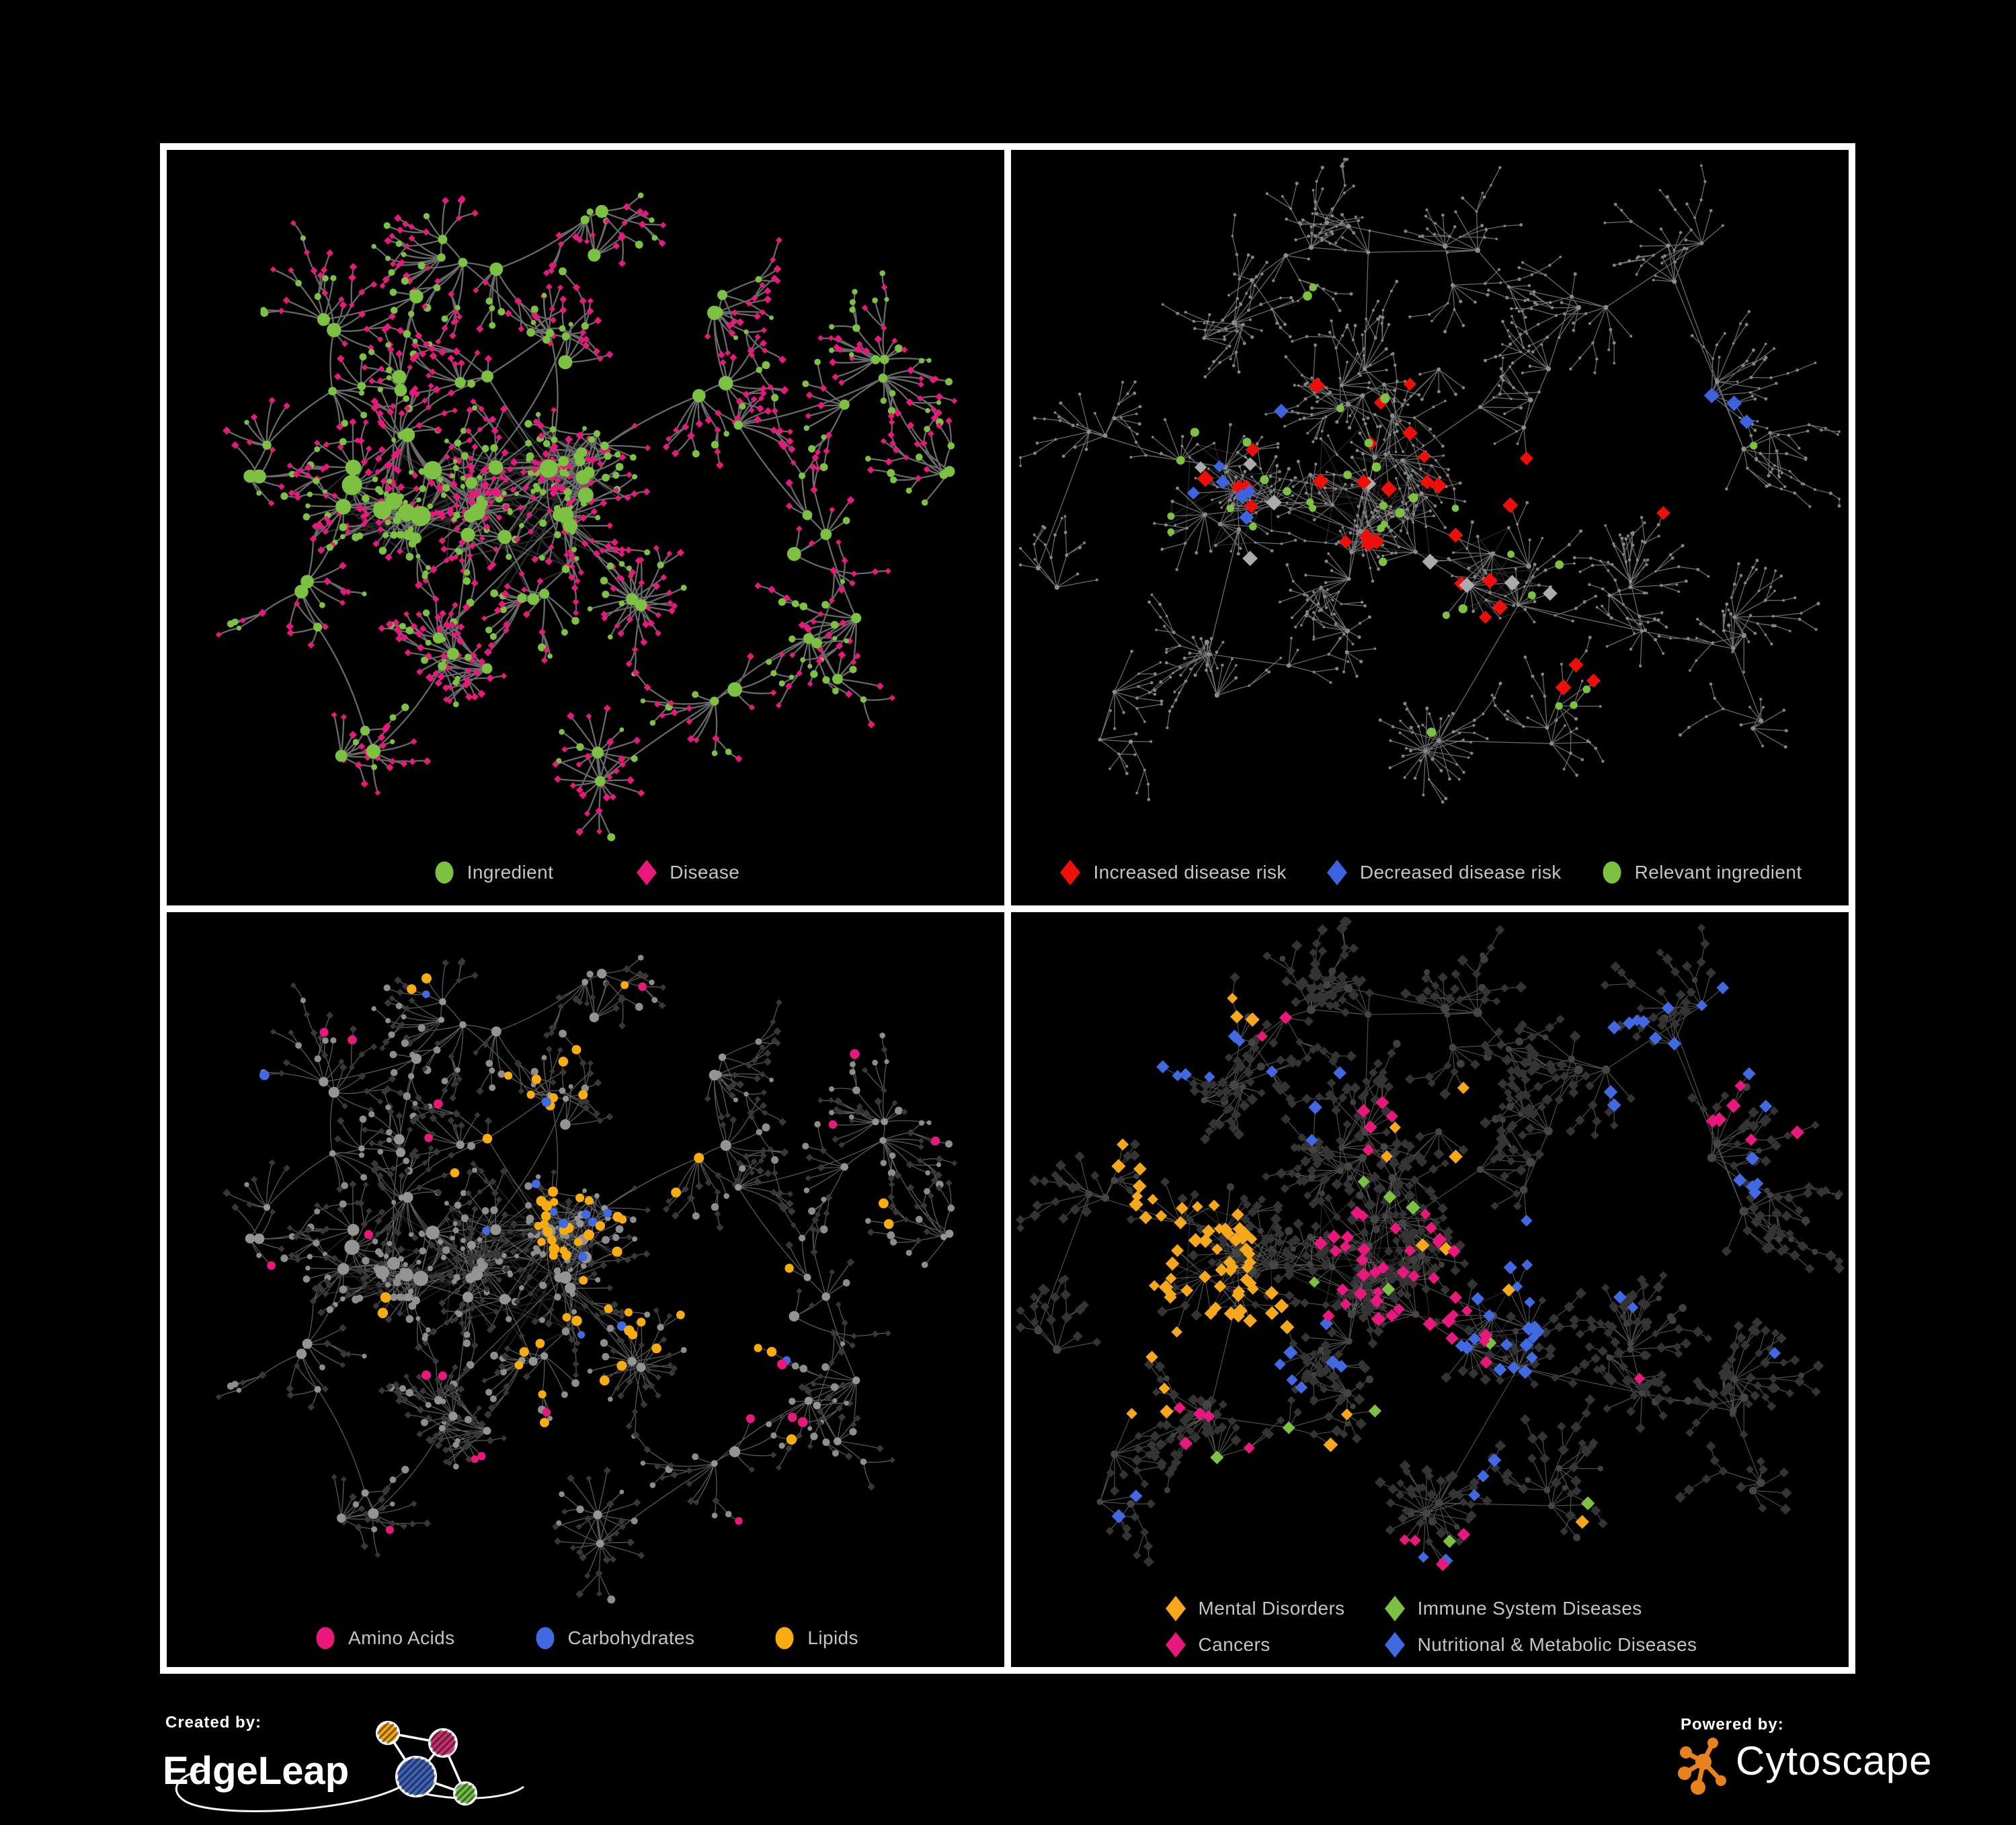 This screenshot has width=2016, height=1825. Describe the element at coordinates (1190, 872) in the screenshot. I see `legend-label: Increased disease risk` at that location.